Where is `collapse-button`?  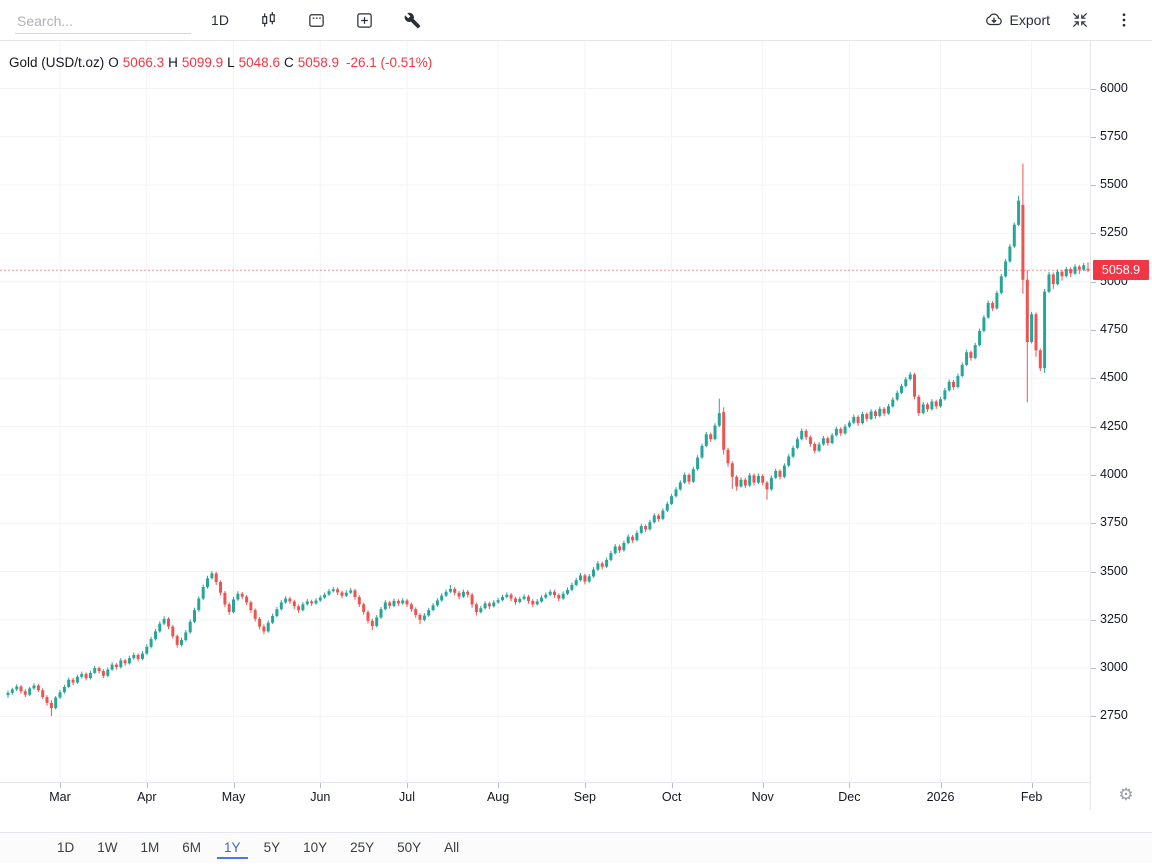 collapse-button is located at coordinates (1080, 20).